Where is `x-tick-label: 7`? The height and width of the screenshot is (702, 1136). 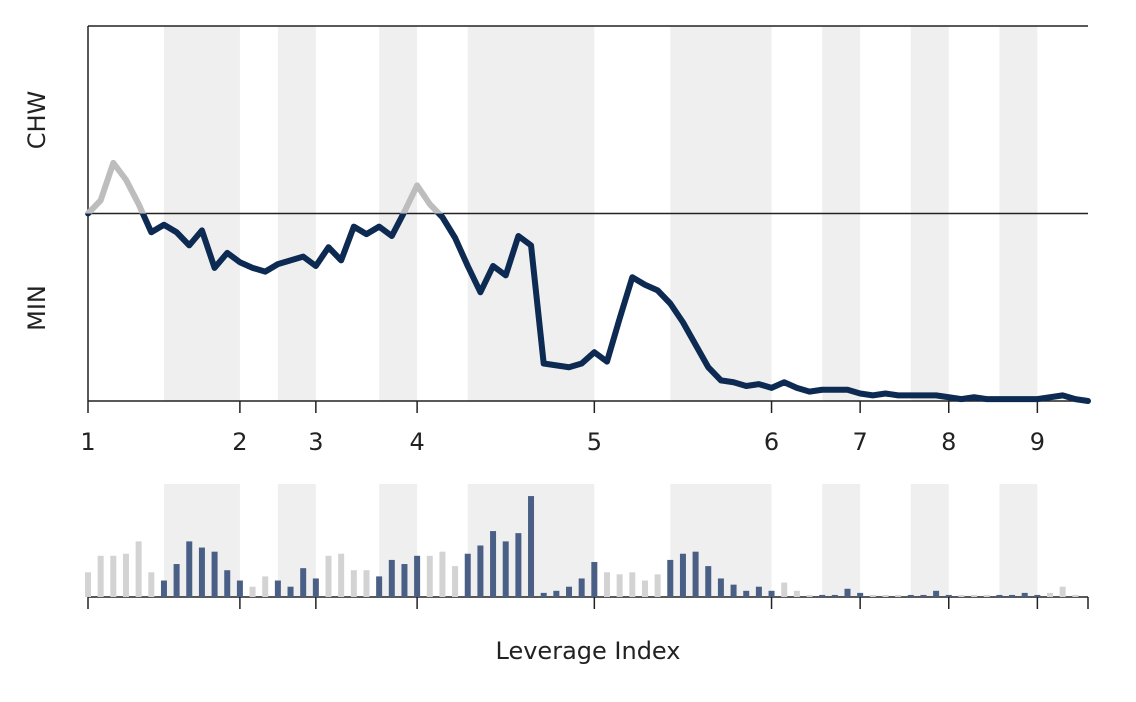 x-tick-label: 7 is located at coordinates (860, 442).